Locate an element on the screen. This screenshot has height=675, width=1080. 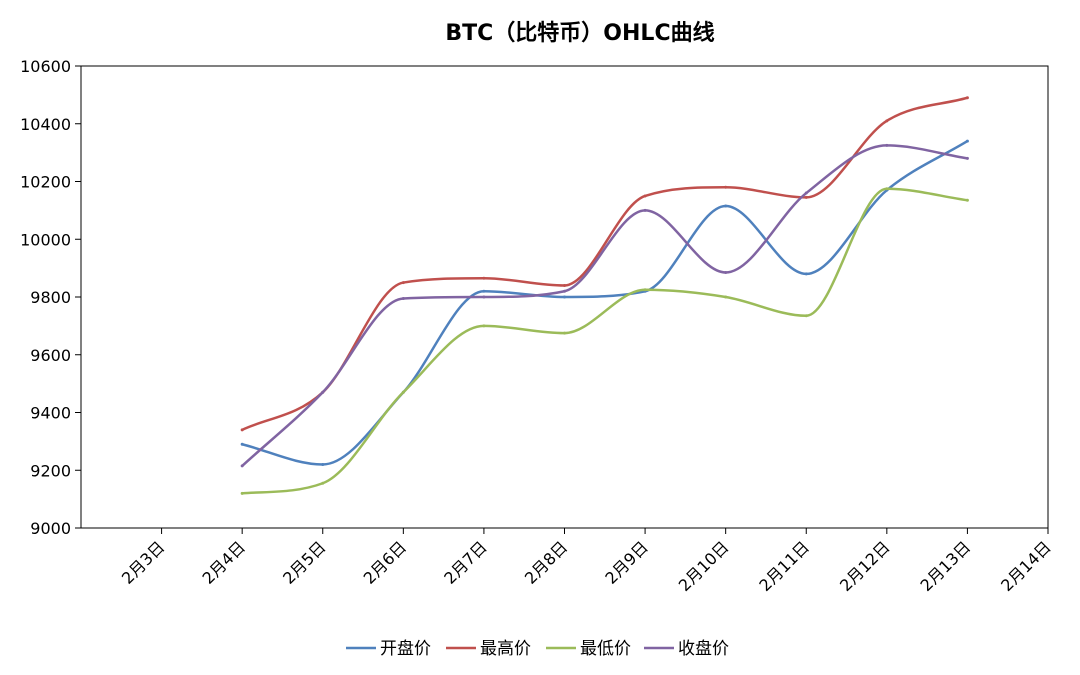
y-tick-label: 10600 is located at coordinates (45, 66).